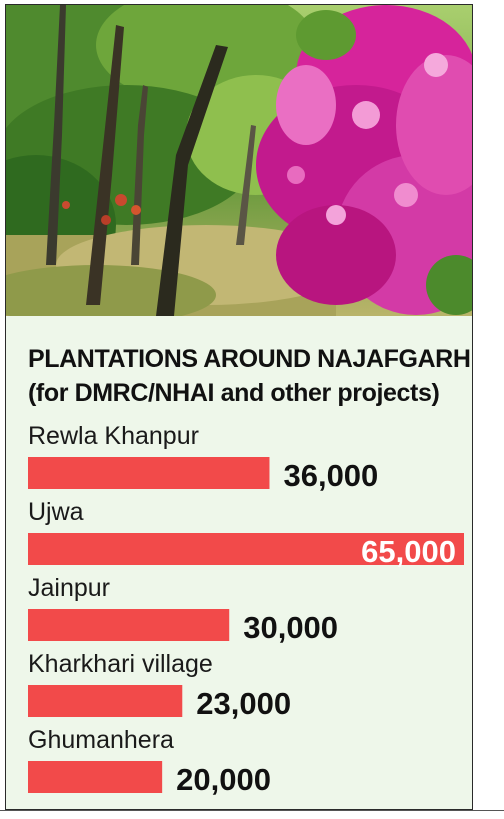  What do you see at coordinates (113, 437) in the screenshot?
I see `category-label: Rewla Khanpur` at bounding box center [113, 437].